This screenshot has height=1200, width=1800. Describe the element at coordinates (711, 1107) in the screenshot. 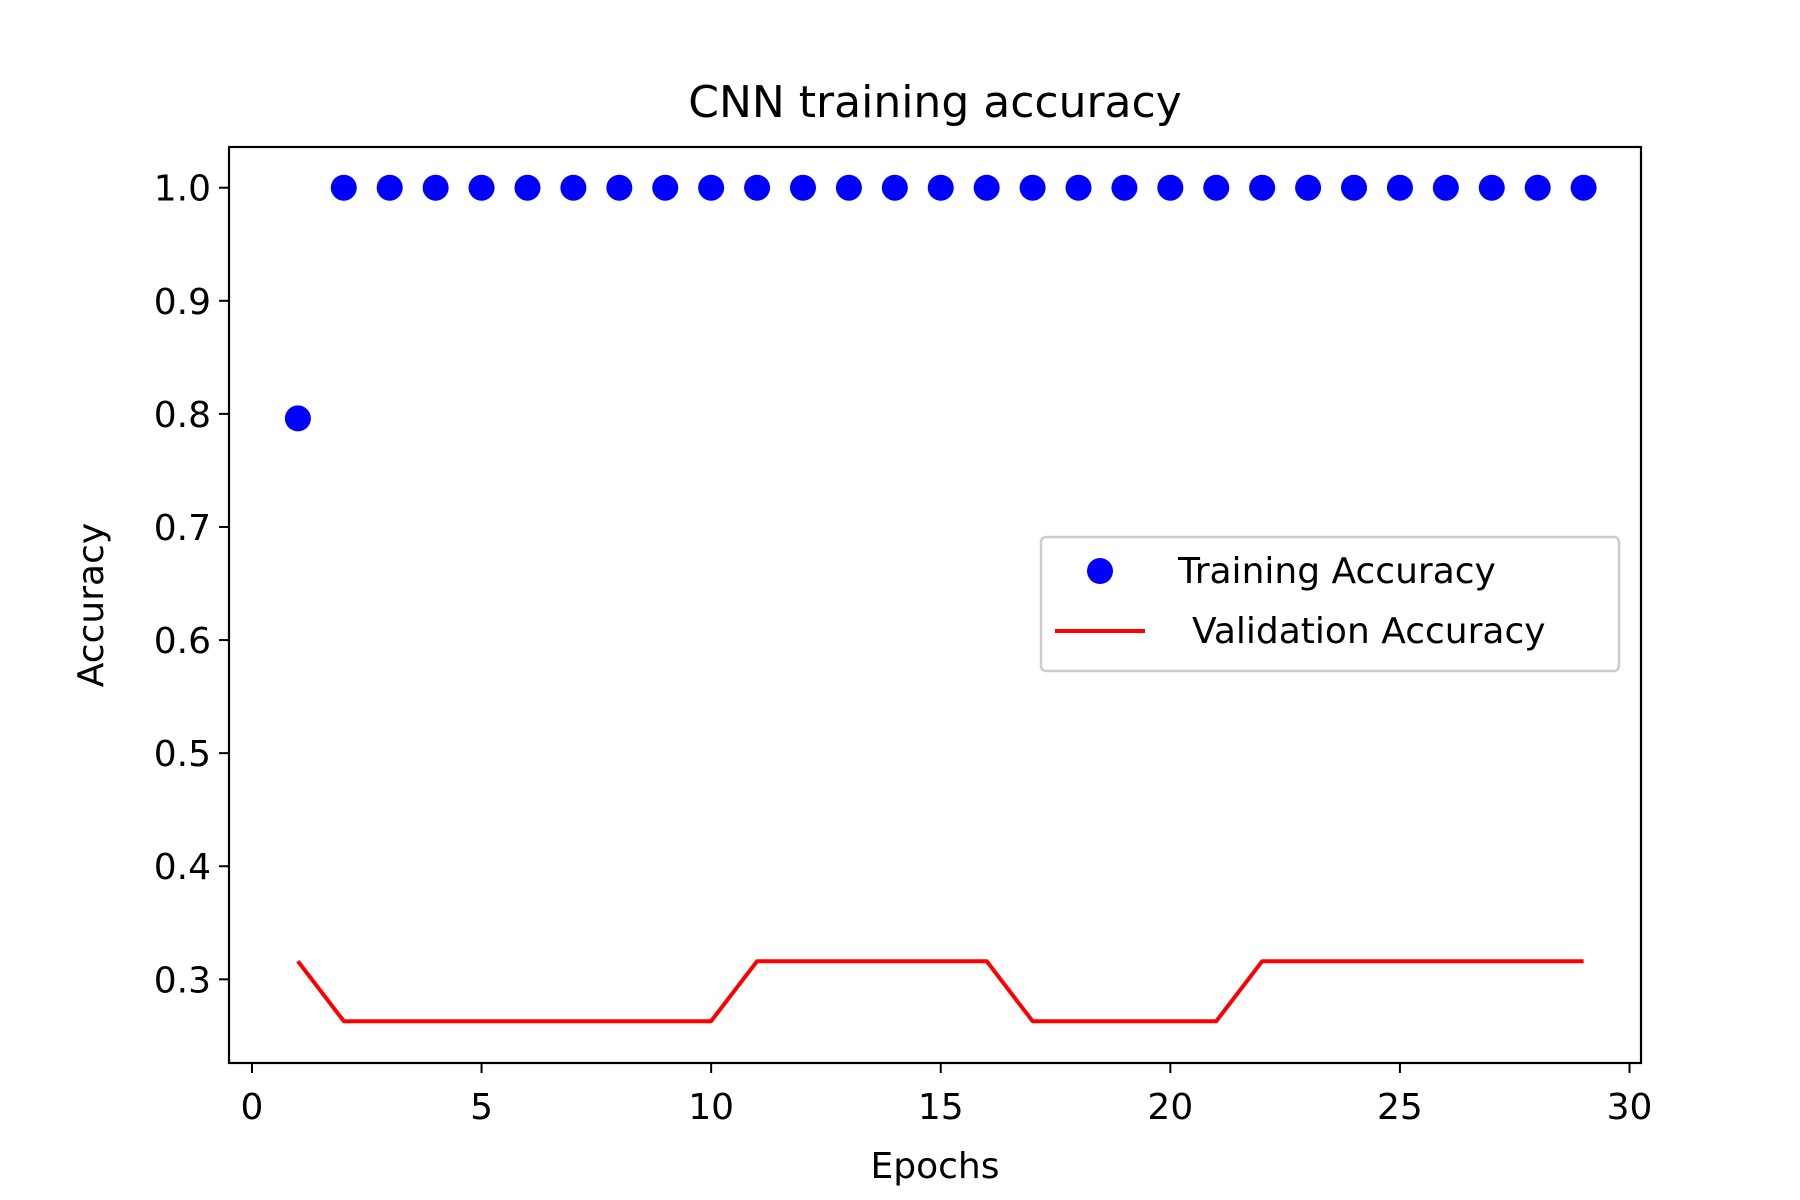

I see `x-tick-label: 10` at that location.